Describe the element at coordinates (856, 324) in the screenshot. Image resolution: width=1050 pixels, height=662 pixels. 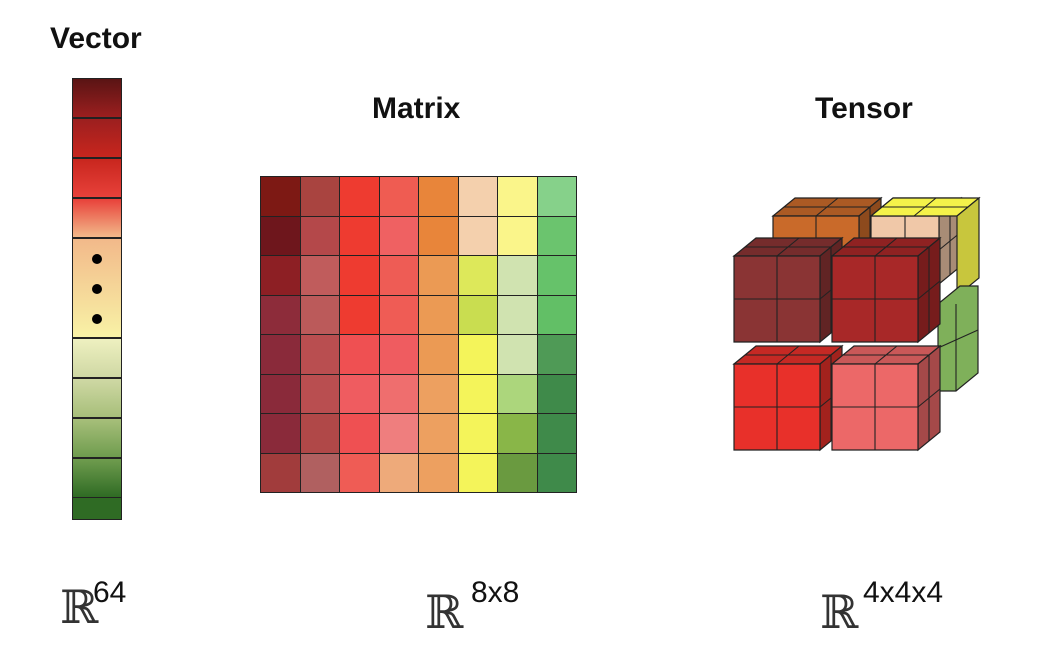
I see `tensor-cube` at that location.